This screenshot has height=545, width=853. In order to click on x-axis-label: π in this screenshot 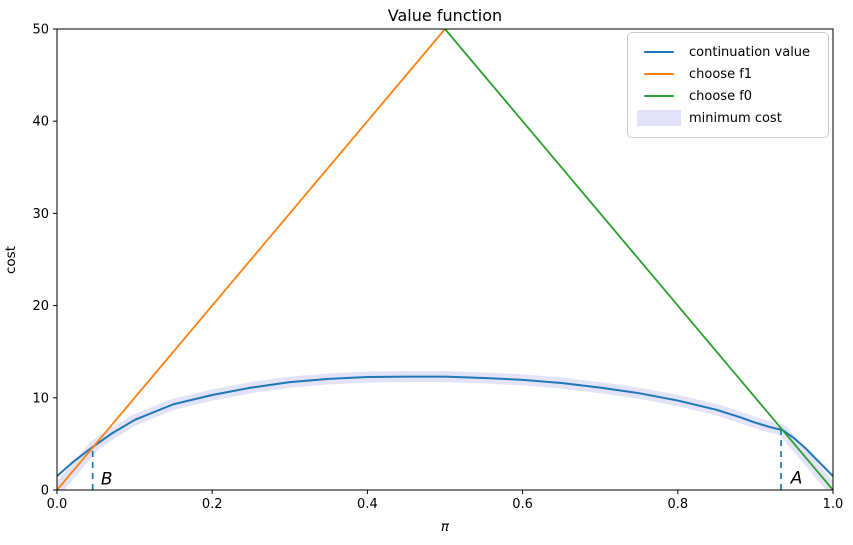, I will do `click(445, 527)`.